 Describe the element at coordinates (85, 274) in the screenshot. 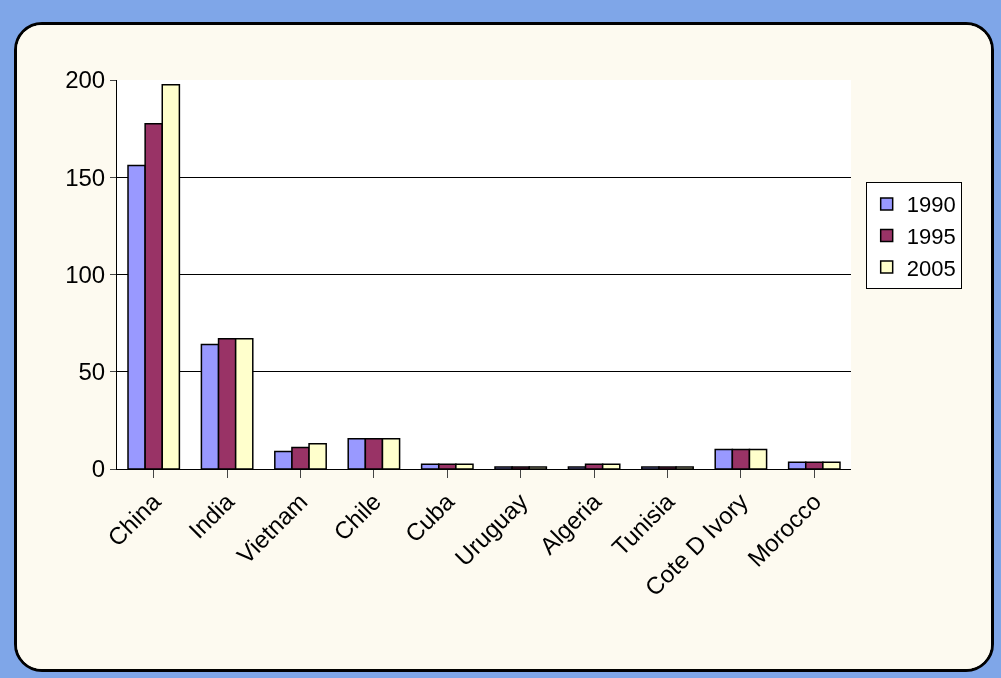

I see `y-tick-label: 100` at that location.